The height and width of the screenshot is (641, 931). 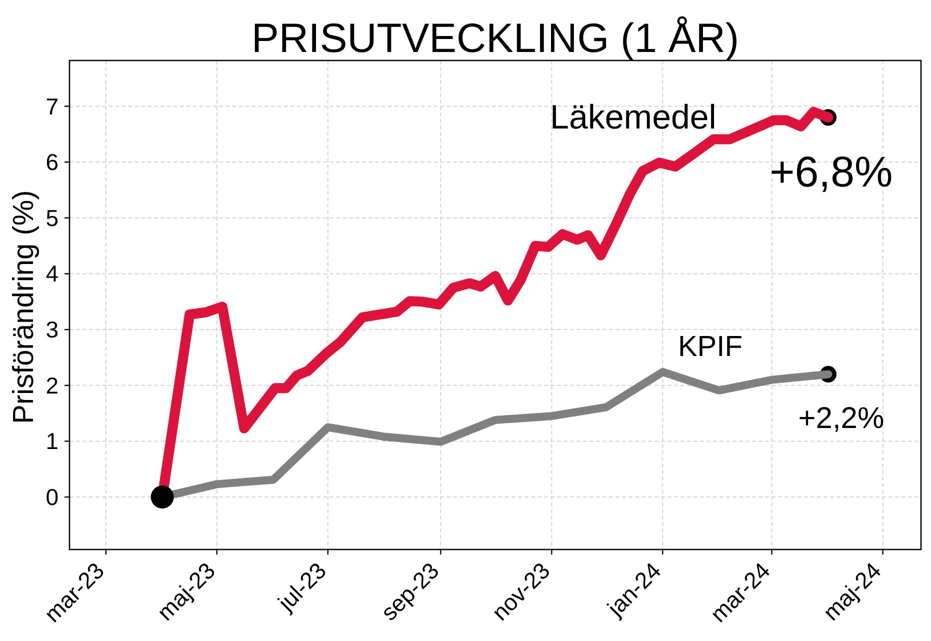 I want to click on annotation: +2,2%, so click(x=841, y=418).